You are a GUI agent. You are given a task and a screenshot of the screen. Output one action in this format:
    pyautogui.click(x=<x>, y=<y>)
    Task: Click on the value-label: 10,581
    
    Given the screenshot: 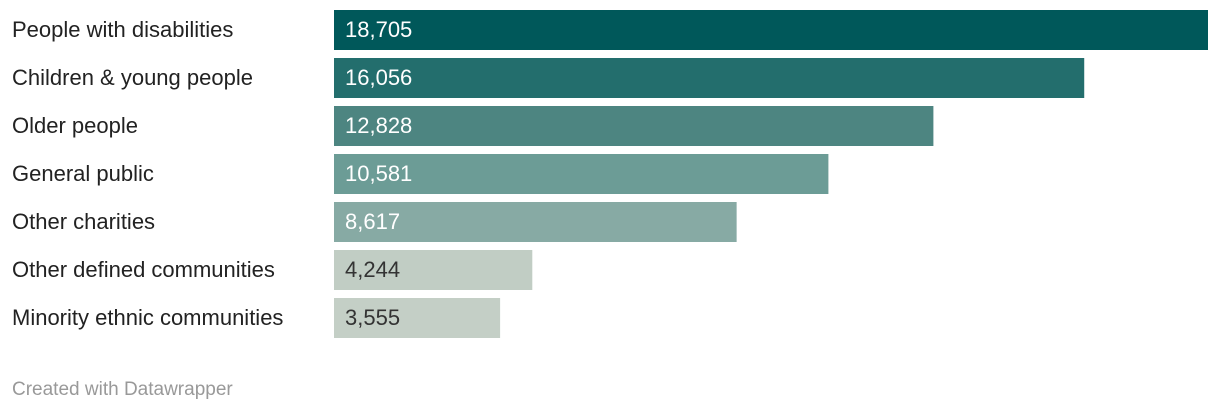 What is the action you would take?
    pyautogui.click(x=378, y=173)
    